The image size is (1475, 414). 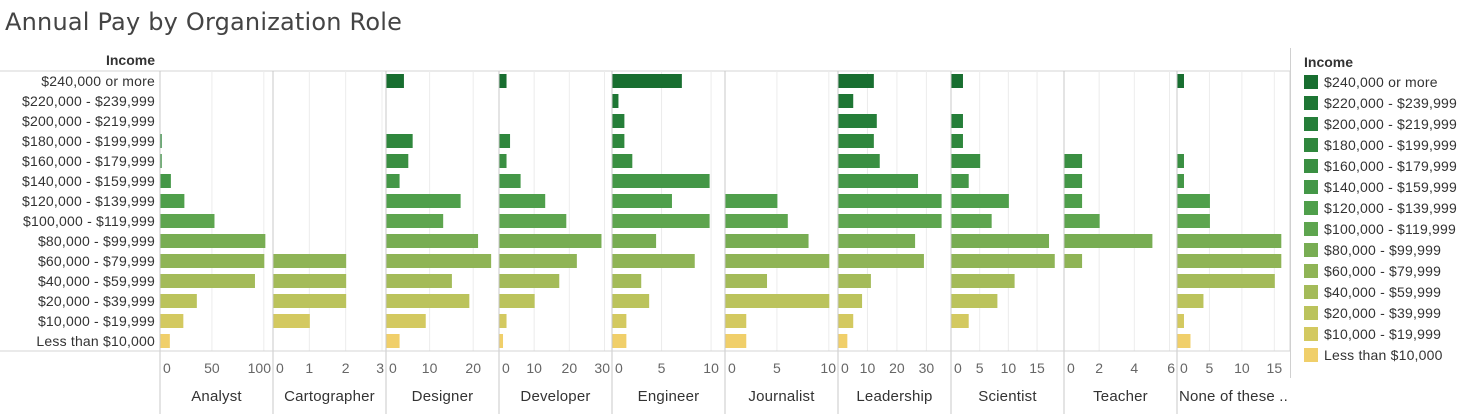 What do you see at coordinates (95, 341) in the screenshot?
I see `row-label: Less than $10,000` at bounding box center [95, 341].